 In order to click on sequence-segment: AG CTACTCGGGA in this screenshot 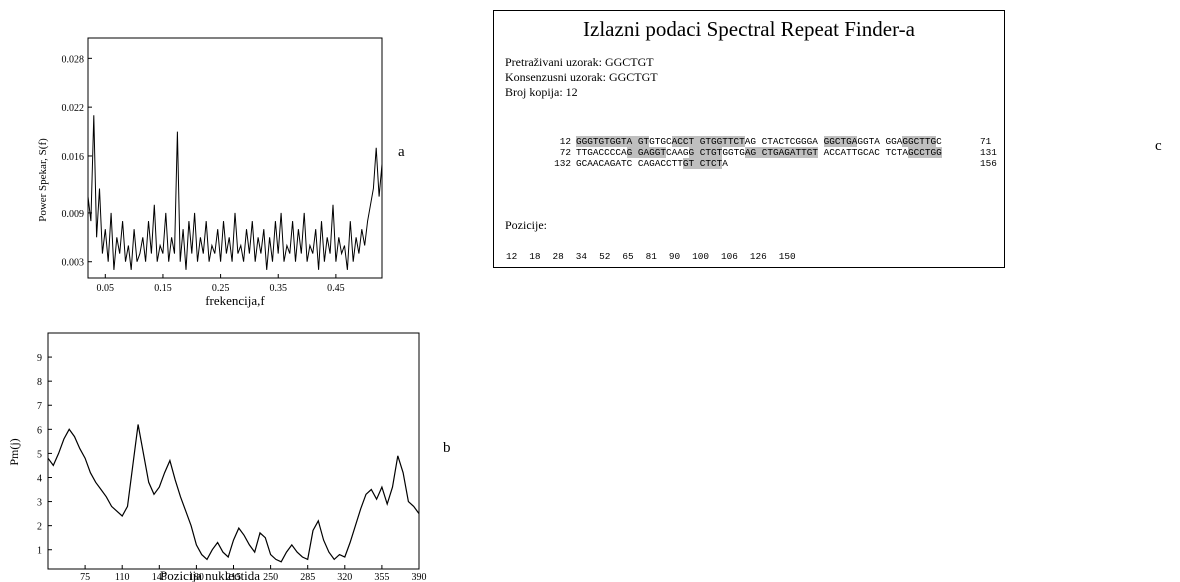, I will do `click(784, 141)`.